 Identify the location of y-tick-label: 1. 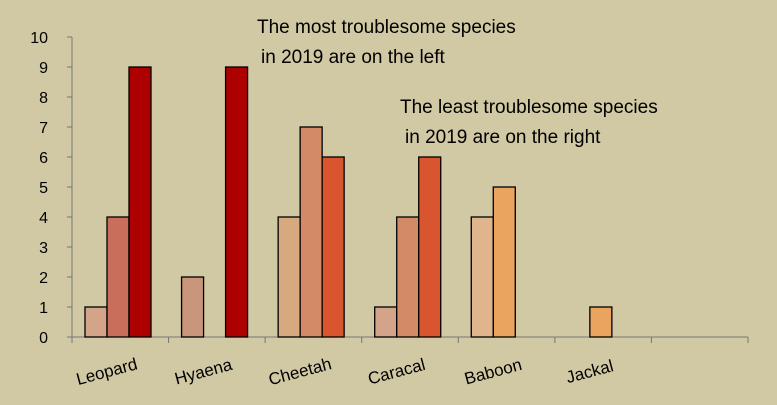
(43, 308).